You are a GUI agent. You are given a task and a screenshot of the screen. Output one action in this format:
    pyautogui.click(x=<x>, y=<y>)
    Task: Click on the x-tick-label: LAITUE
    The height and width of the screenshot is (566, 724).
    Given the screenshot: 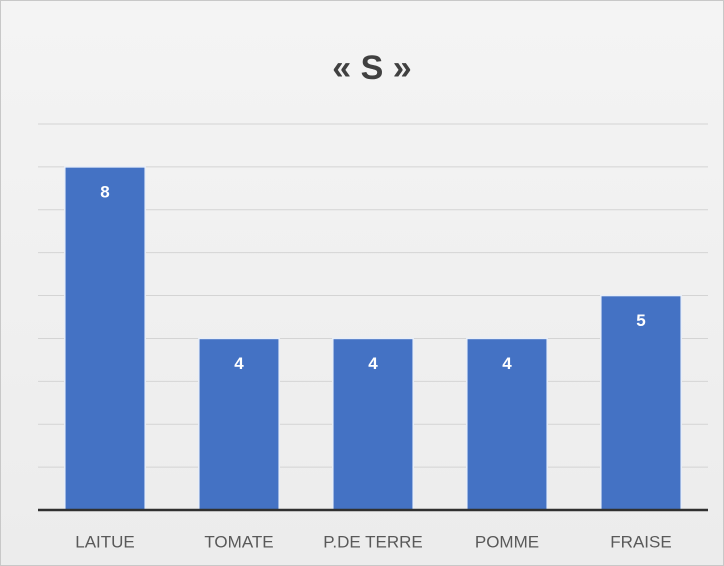 What is the action you would take?
    pyautogui.click(x=105, y=541)
    